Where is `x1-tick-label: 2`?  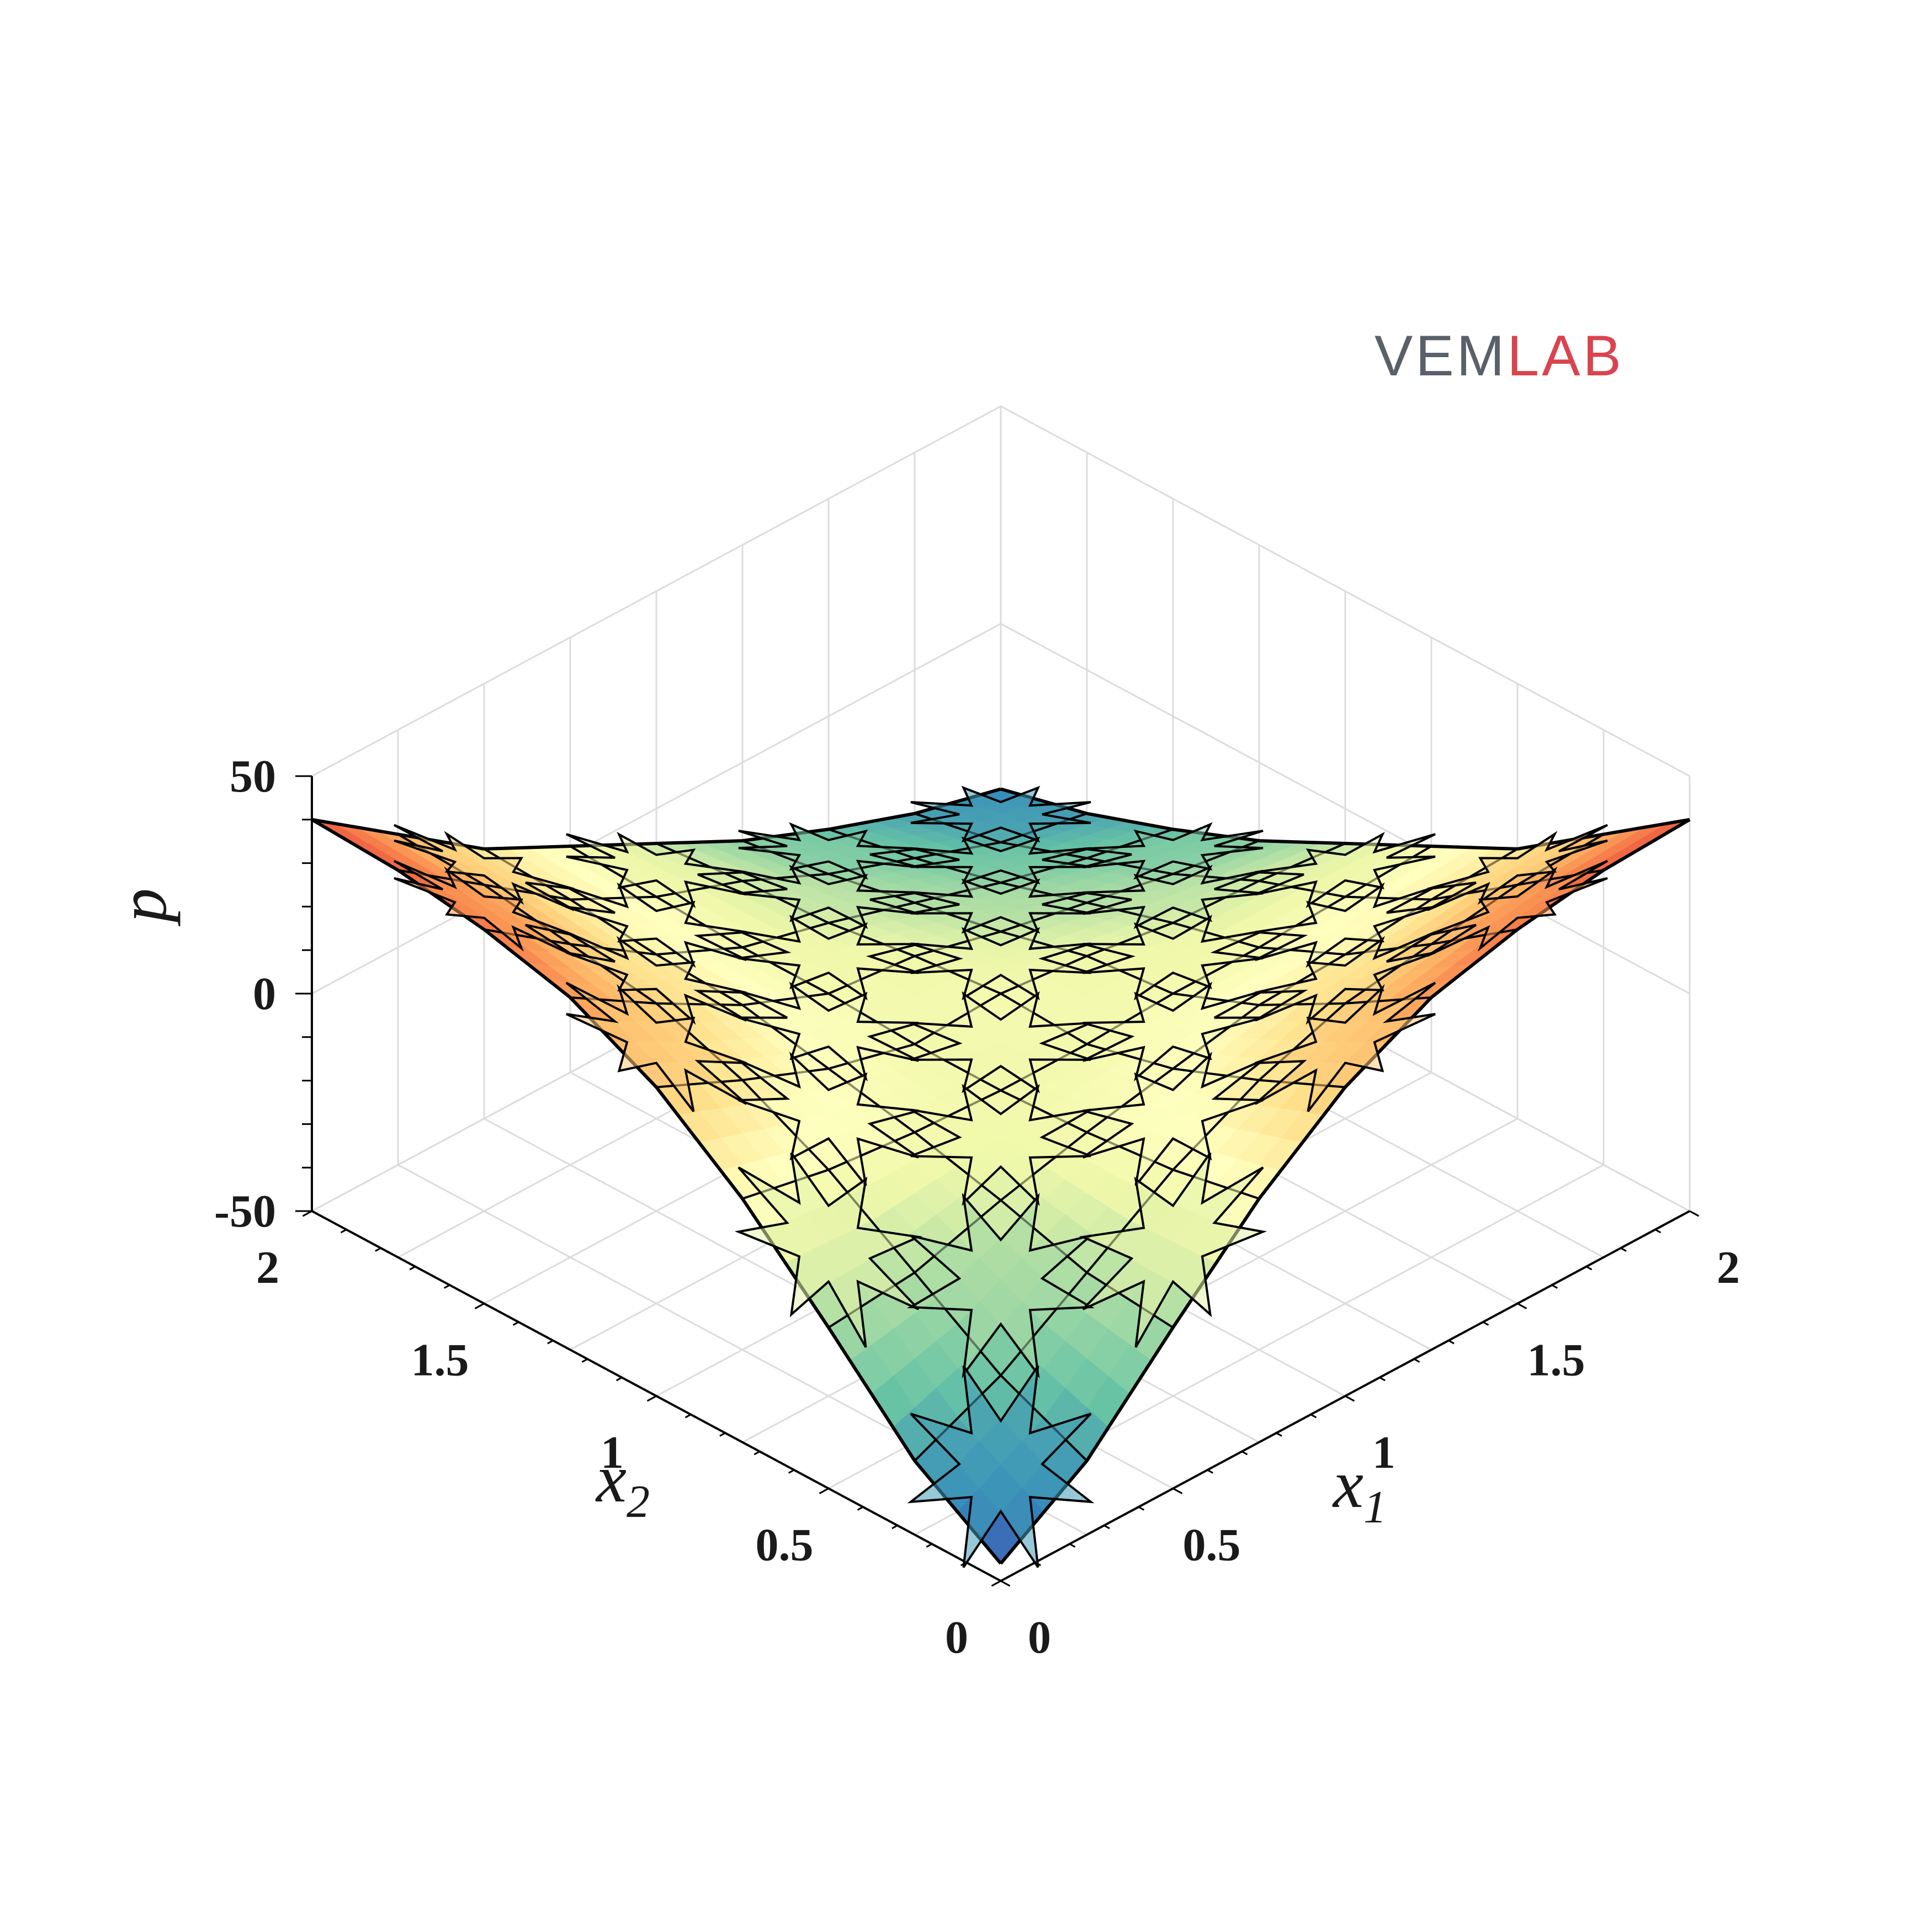
x1-tick-label: 2 is located at coordinates (1729, 1267).